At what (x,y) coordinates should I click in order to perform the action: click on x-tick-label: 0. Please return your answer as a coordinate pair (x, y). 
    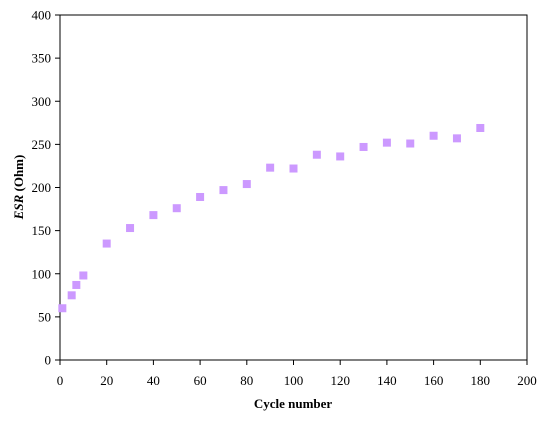
    Looking at the image, I should click on (60, 380).